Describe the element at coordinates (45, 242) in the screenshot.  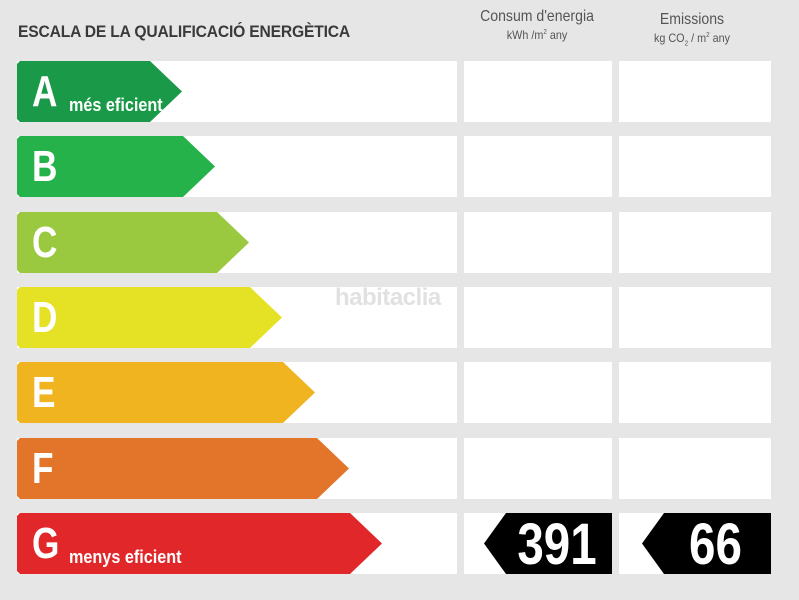
I see `grade-letter-c: C` at that location.